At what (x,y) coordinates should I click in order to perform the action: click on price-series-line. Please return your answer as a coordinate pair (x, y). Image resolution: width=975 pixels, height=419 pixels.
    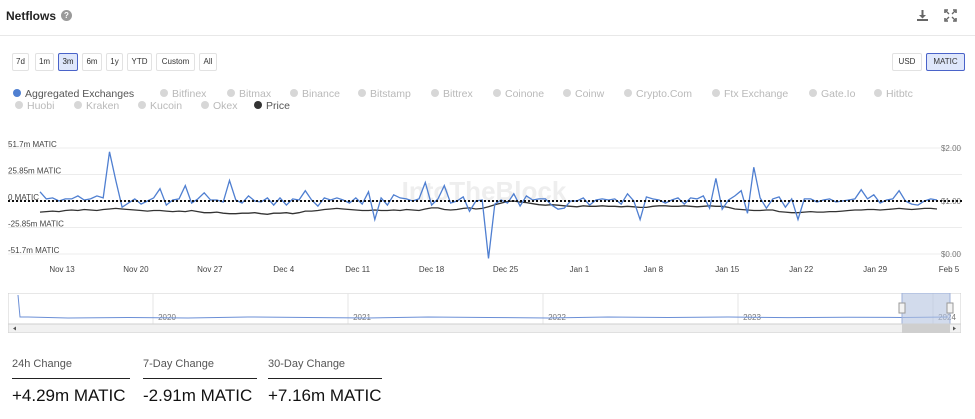
    Looking at the image, I should click on (488, 207).